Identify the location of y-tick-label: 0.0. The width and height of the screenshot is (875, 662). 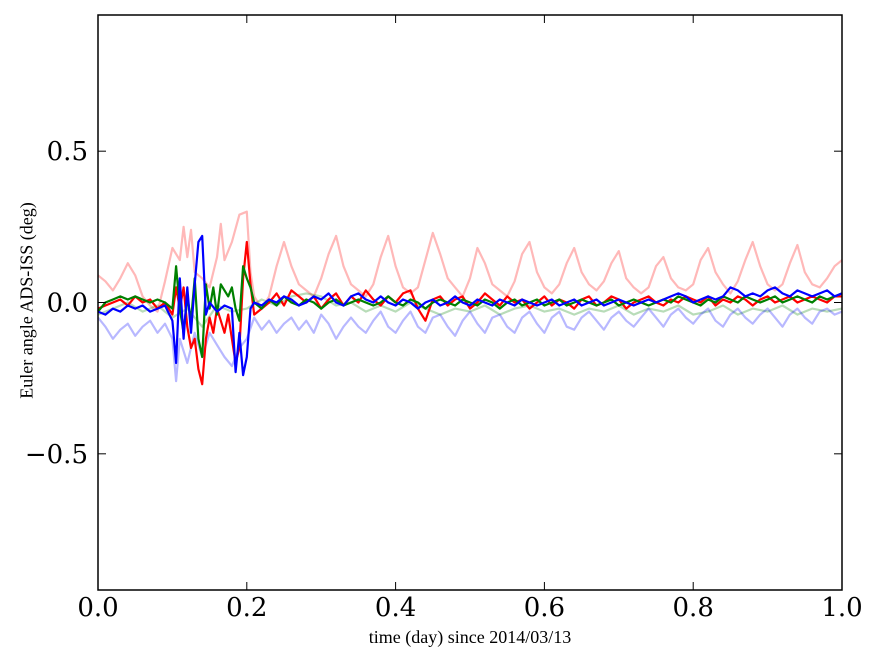
(67, 304).